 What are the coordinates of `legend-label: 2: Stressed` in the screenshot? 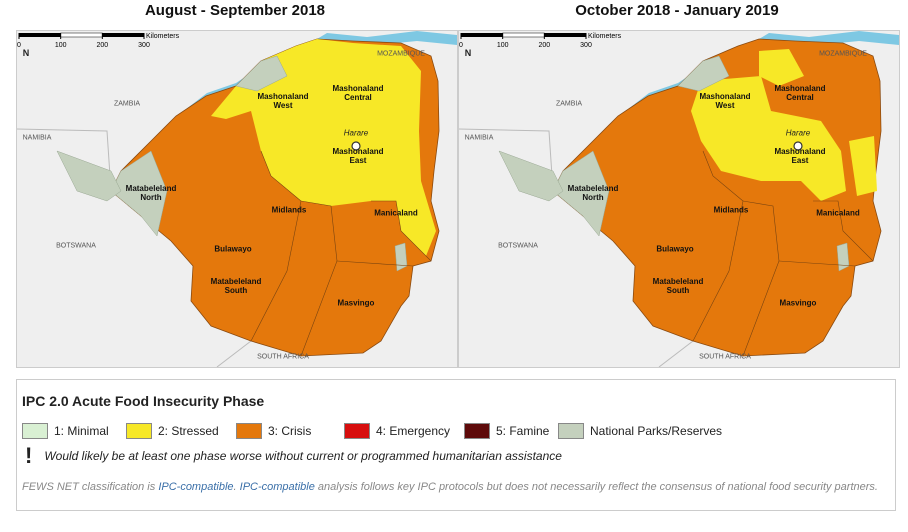 It's located at (188, 431).